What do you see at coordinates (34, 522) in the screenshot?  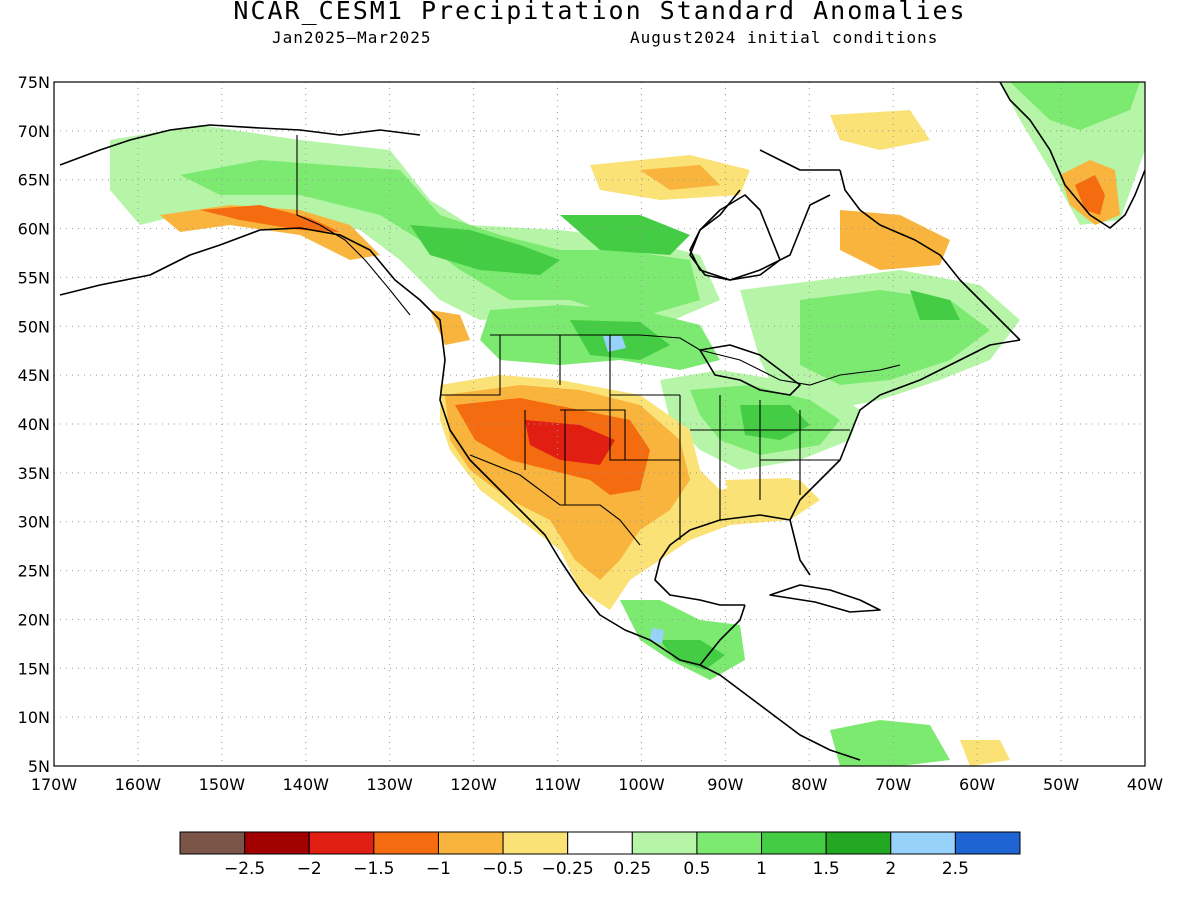 I see `latitude-tick-label: 30N` at bounding box center [34, 522].